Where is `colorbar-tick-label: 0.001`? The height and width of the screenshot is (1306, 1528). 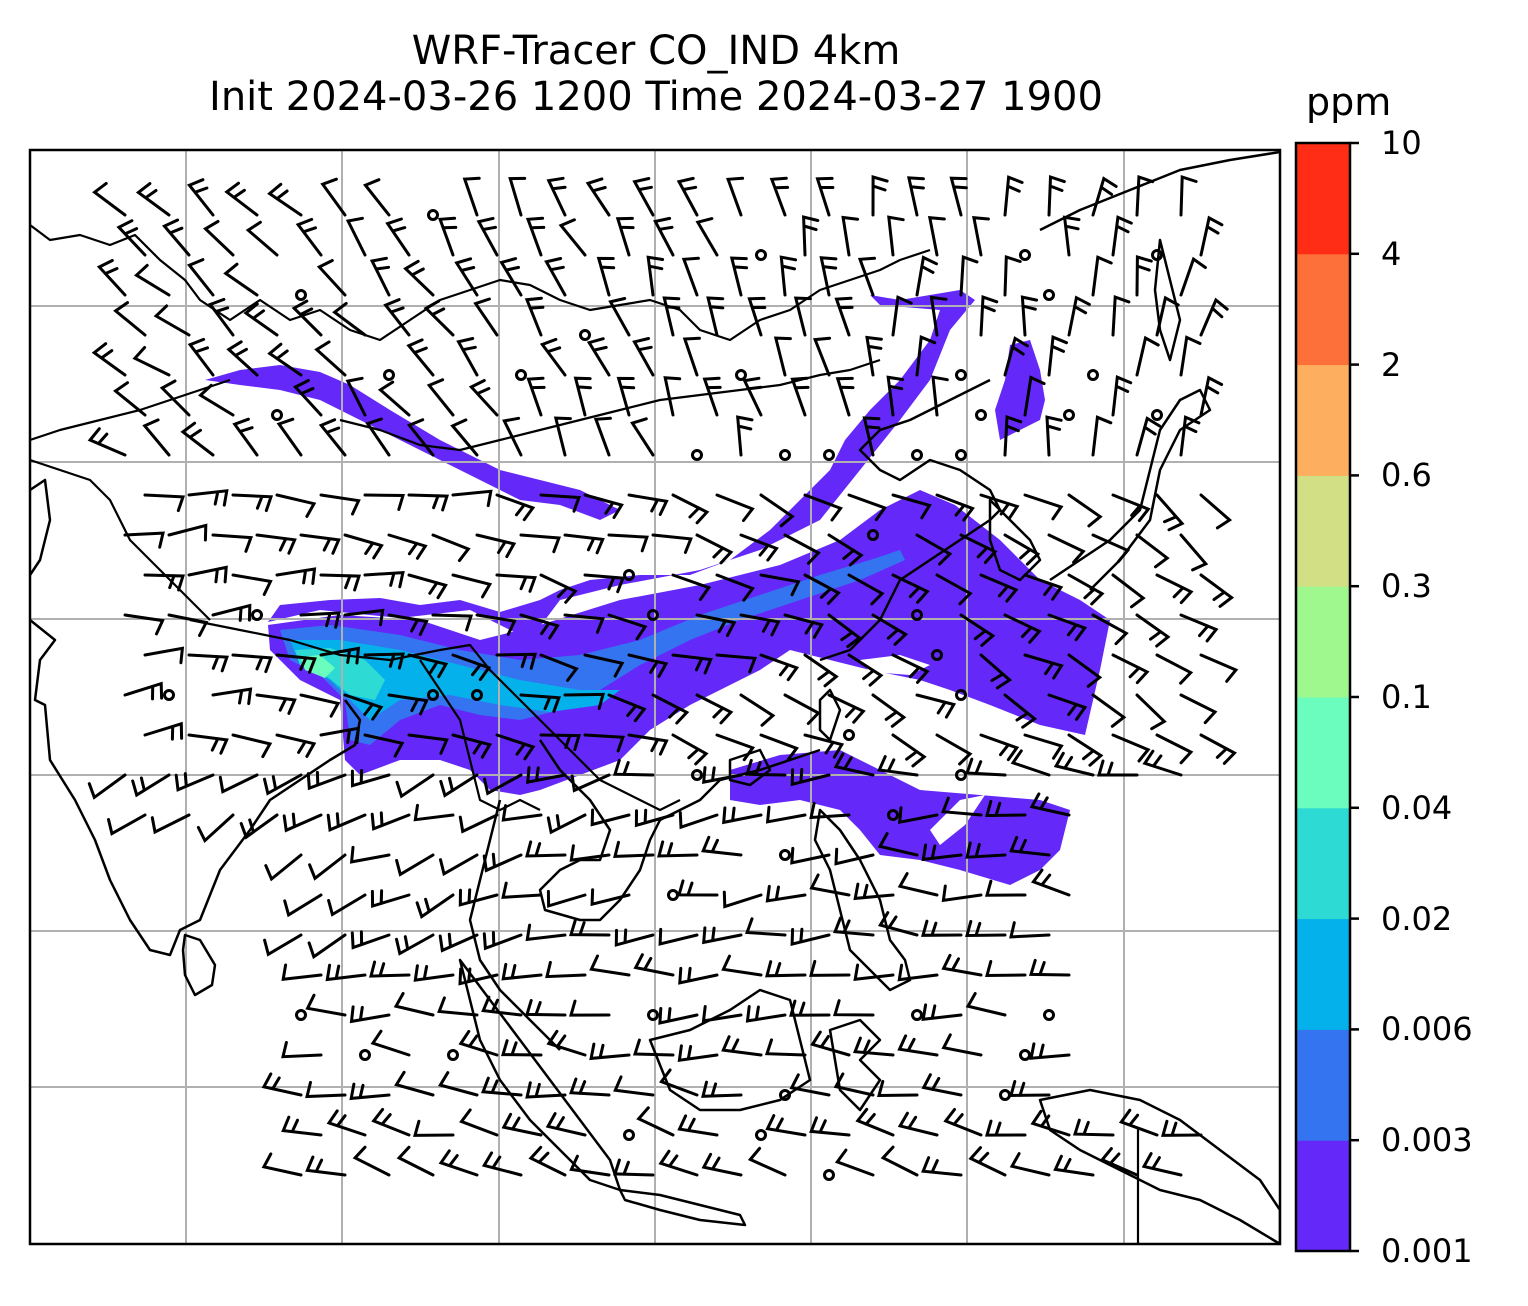 colorbar-tick-label: 0.001 is located at coordinates (1427, 1251).